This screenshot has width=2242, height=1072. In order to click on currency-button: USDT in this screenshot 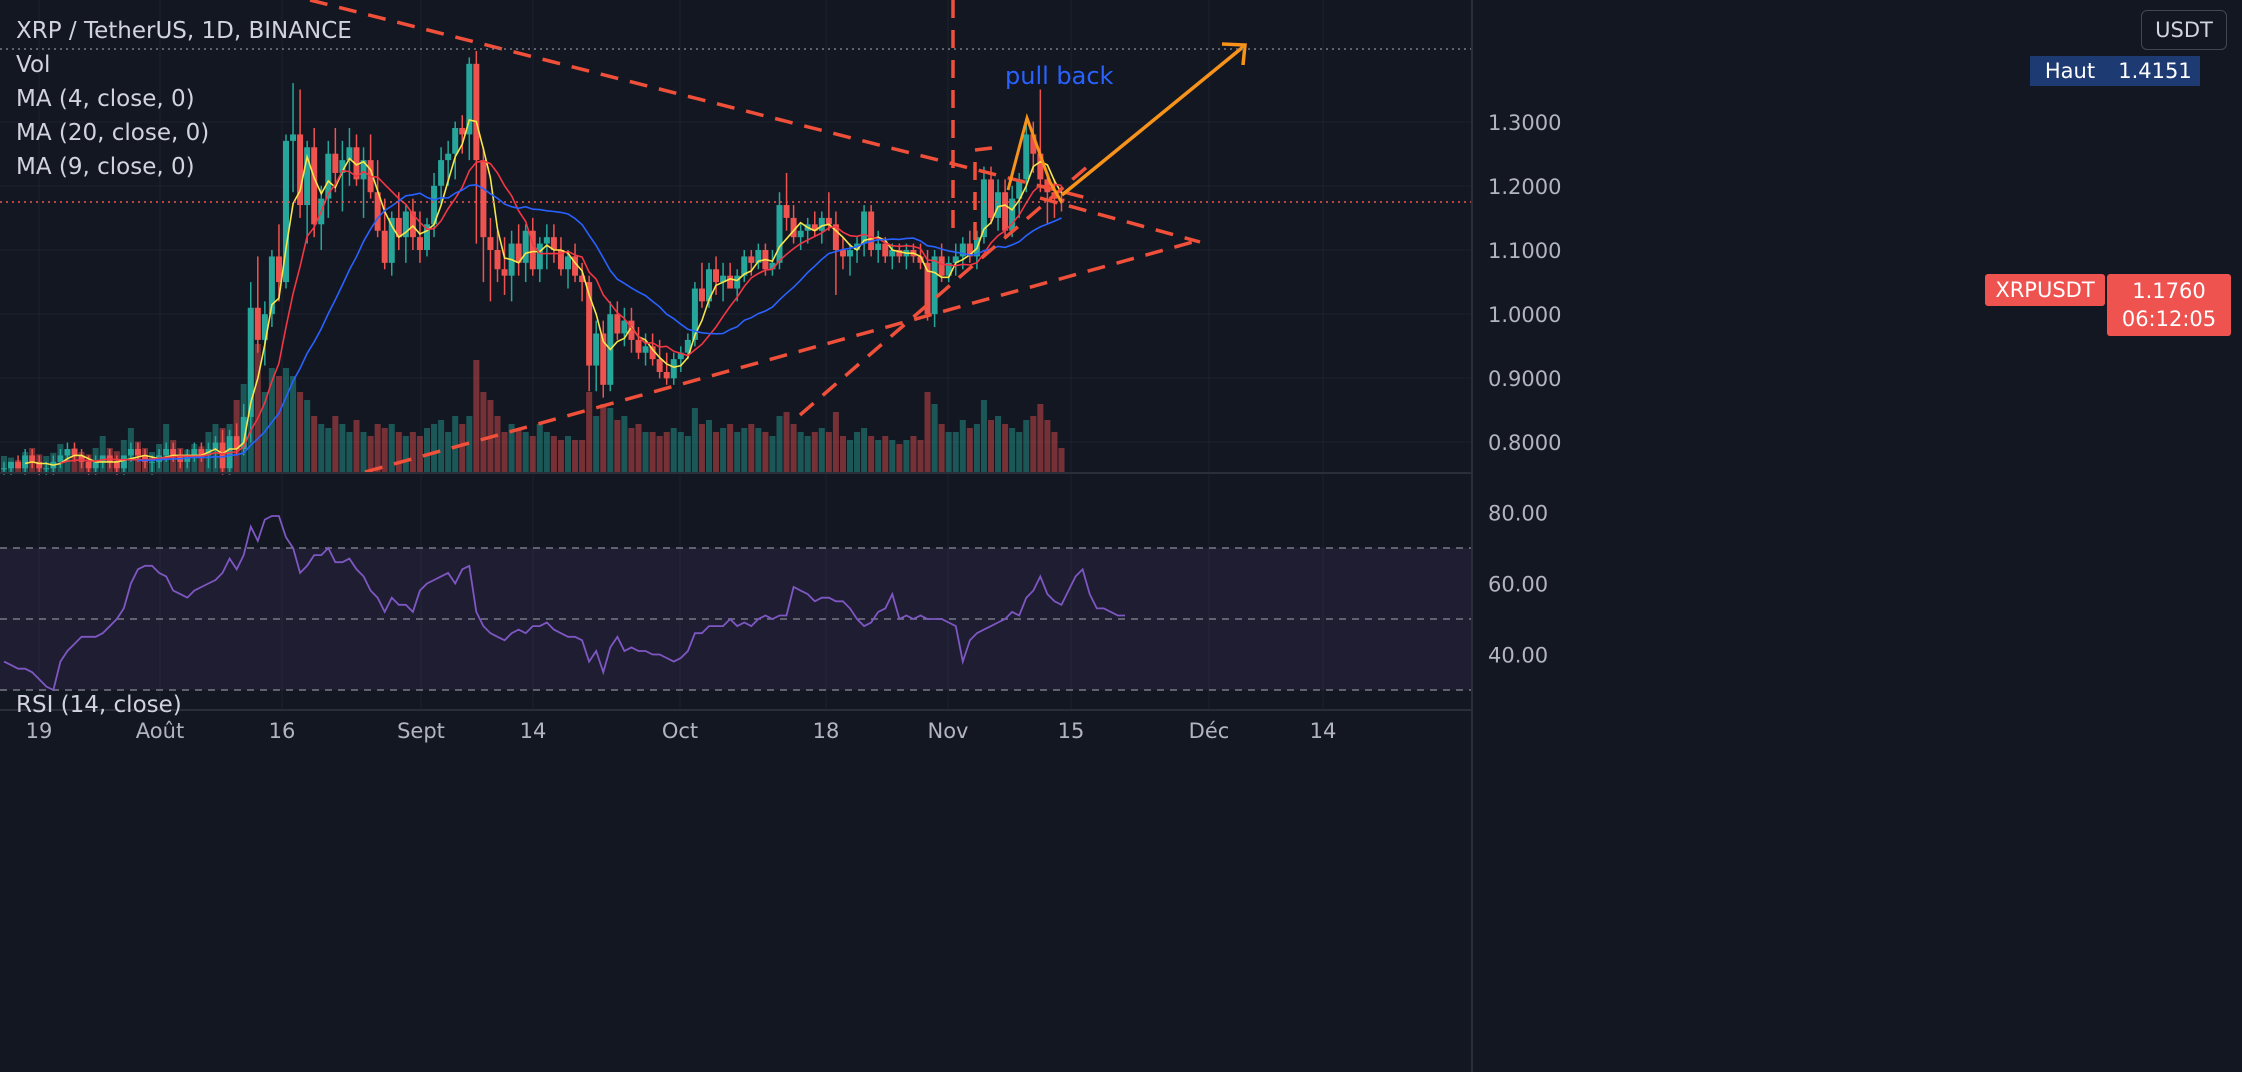, I will do `click(2184, 30)`.